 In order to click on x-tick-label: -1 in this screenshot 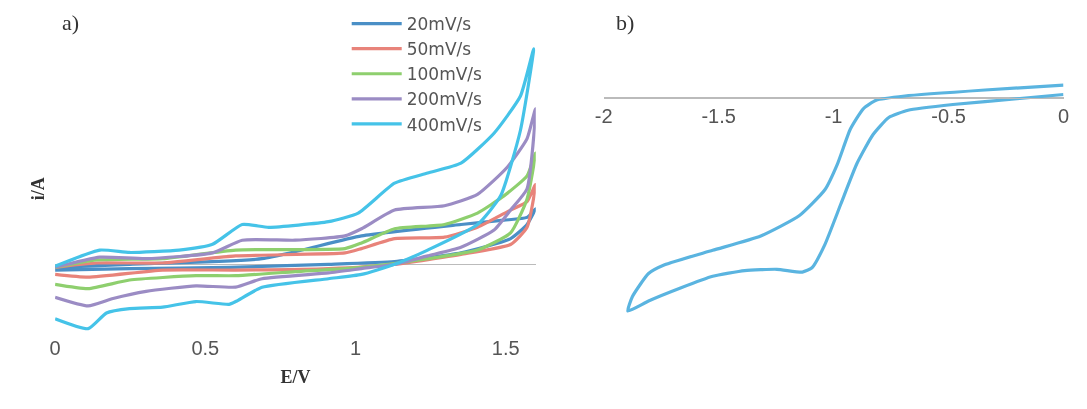, I will do `click(833, 115)`.